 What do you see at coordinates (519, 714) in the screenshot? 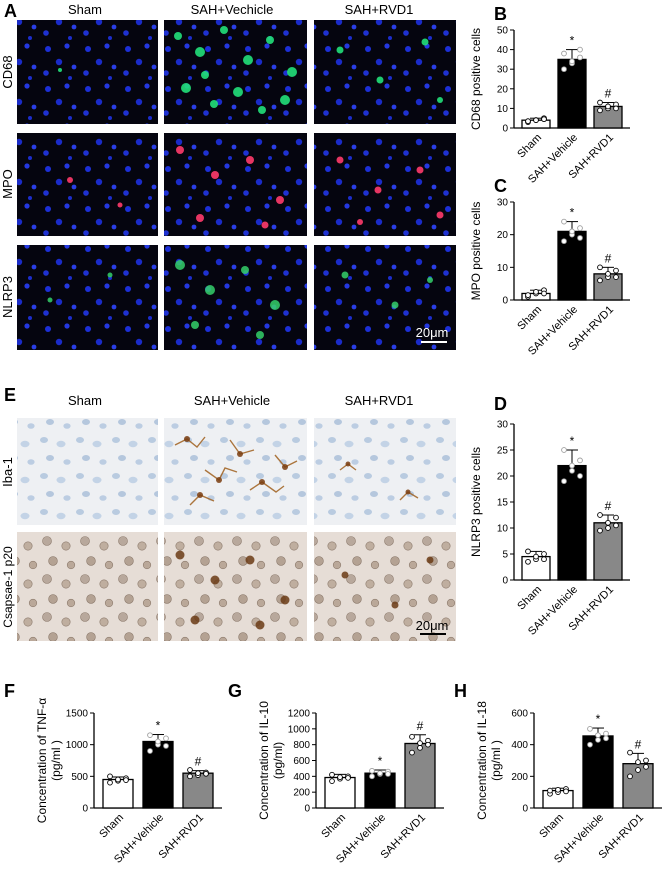
I see `y-tick-label: 600` at bounding box center [519, 714].